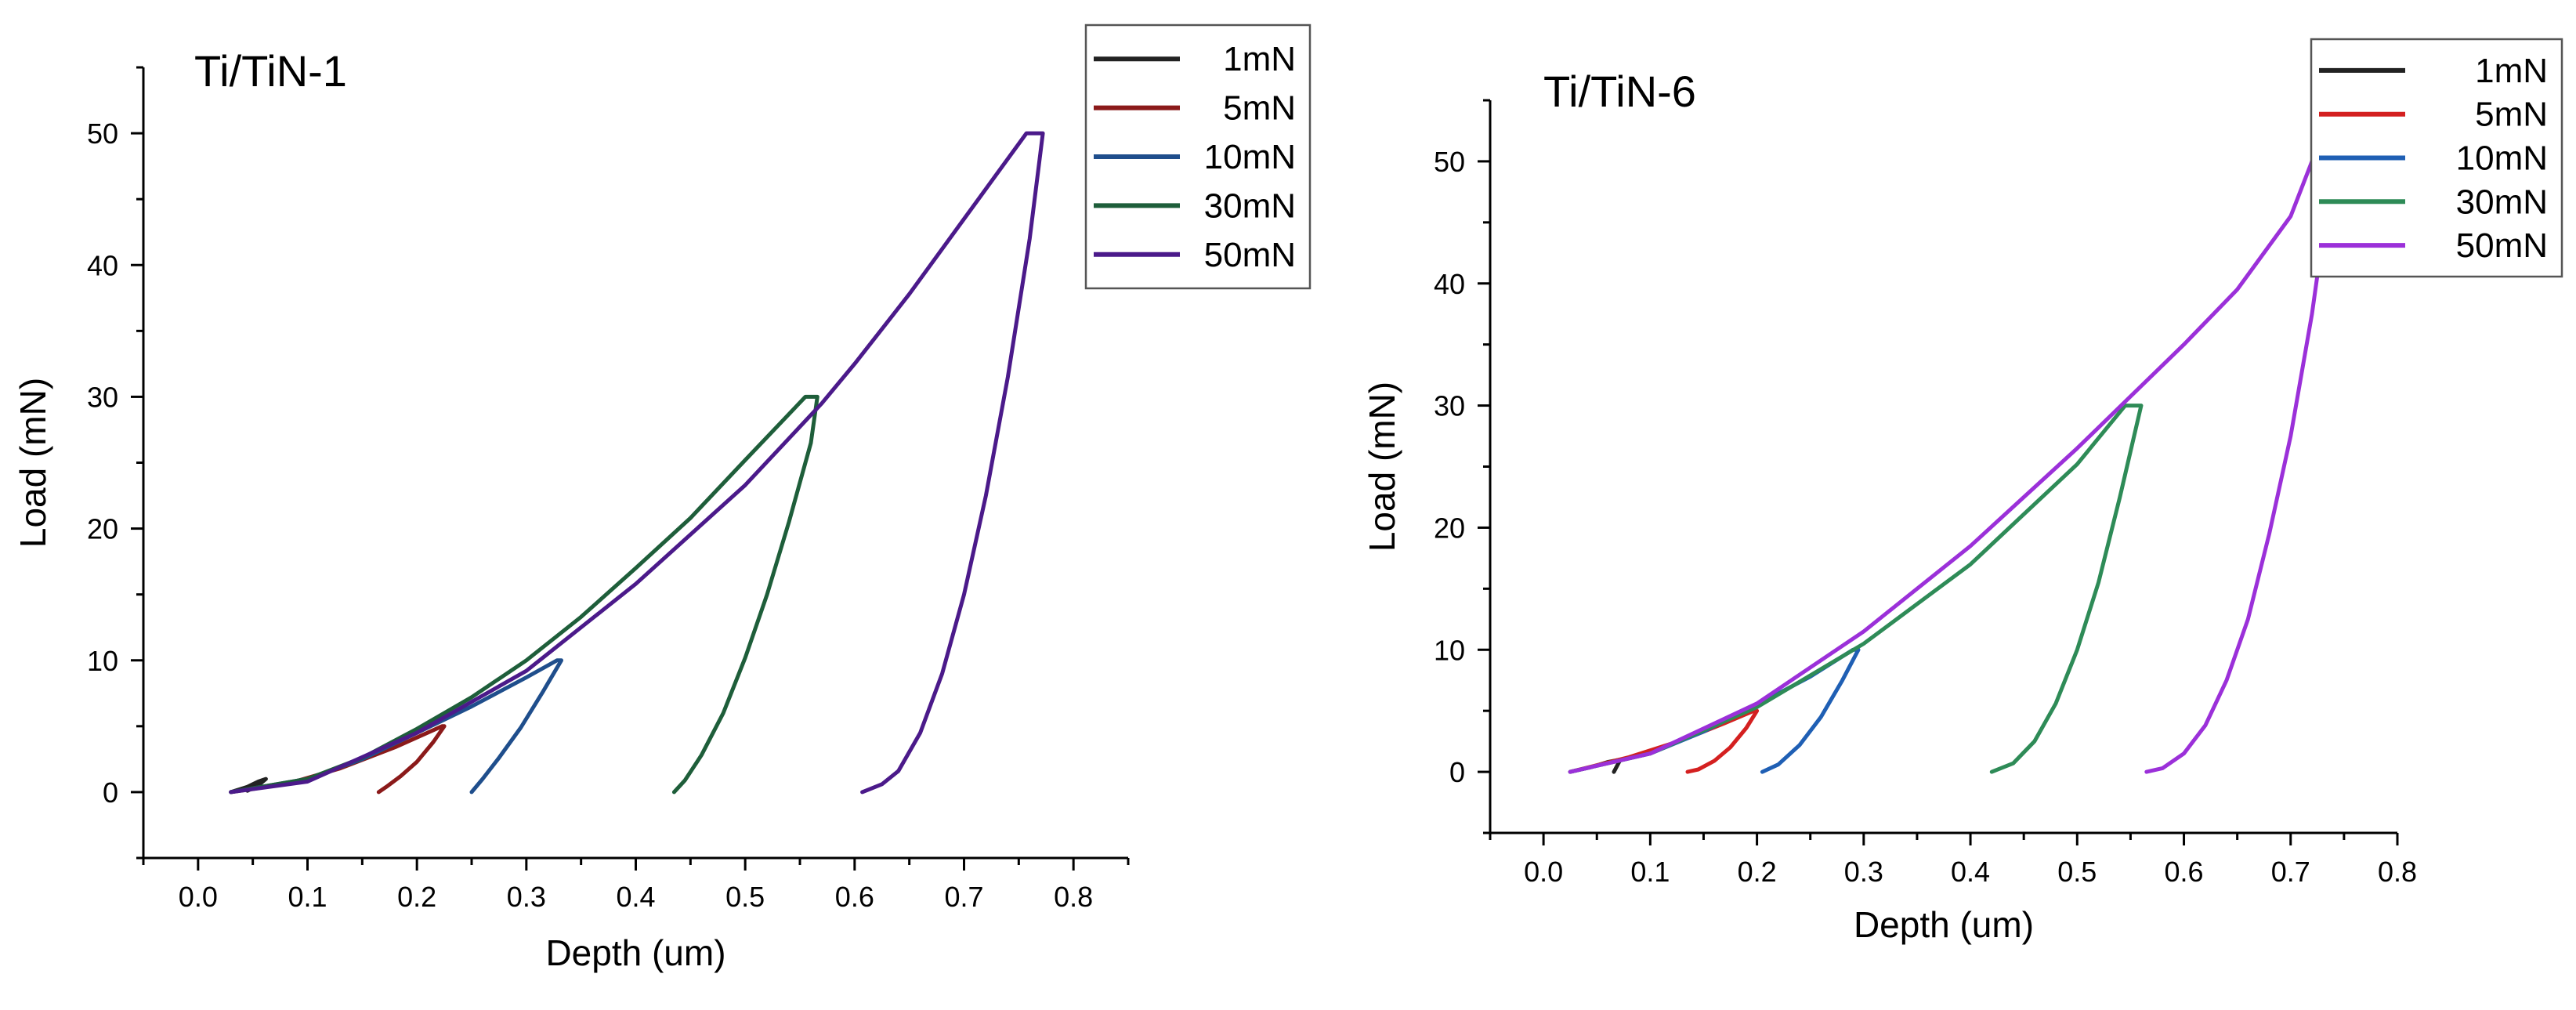  I want to click on panel-title: Ti/TiN-1, so click(270, 71).